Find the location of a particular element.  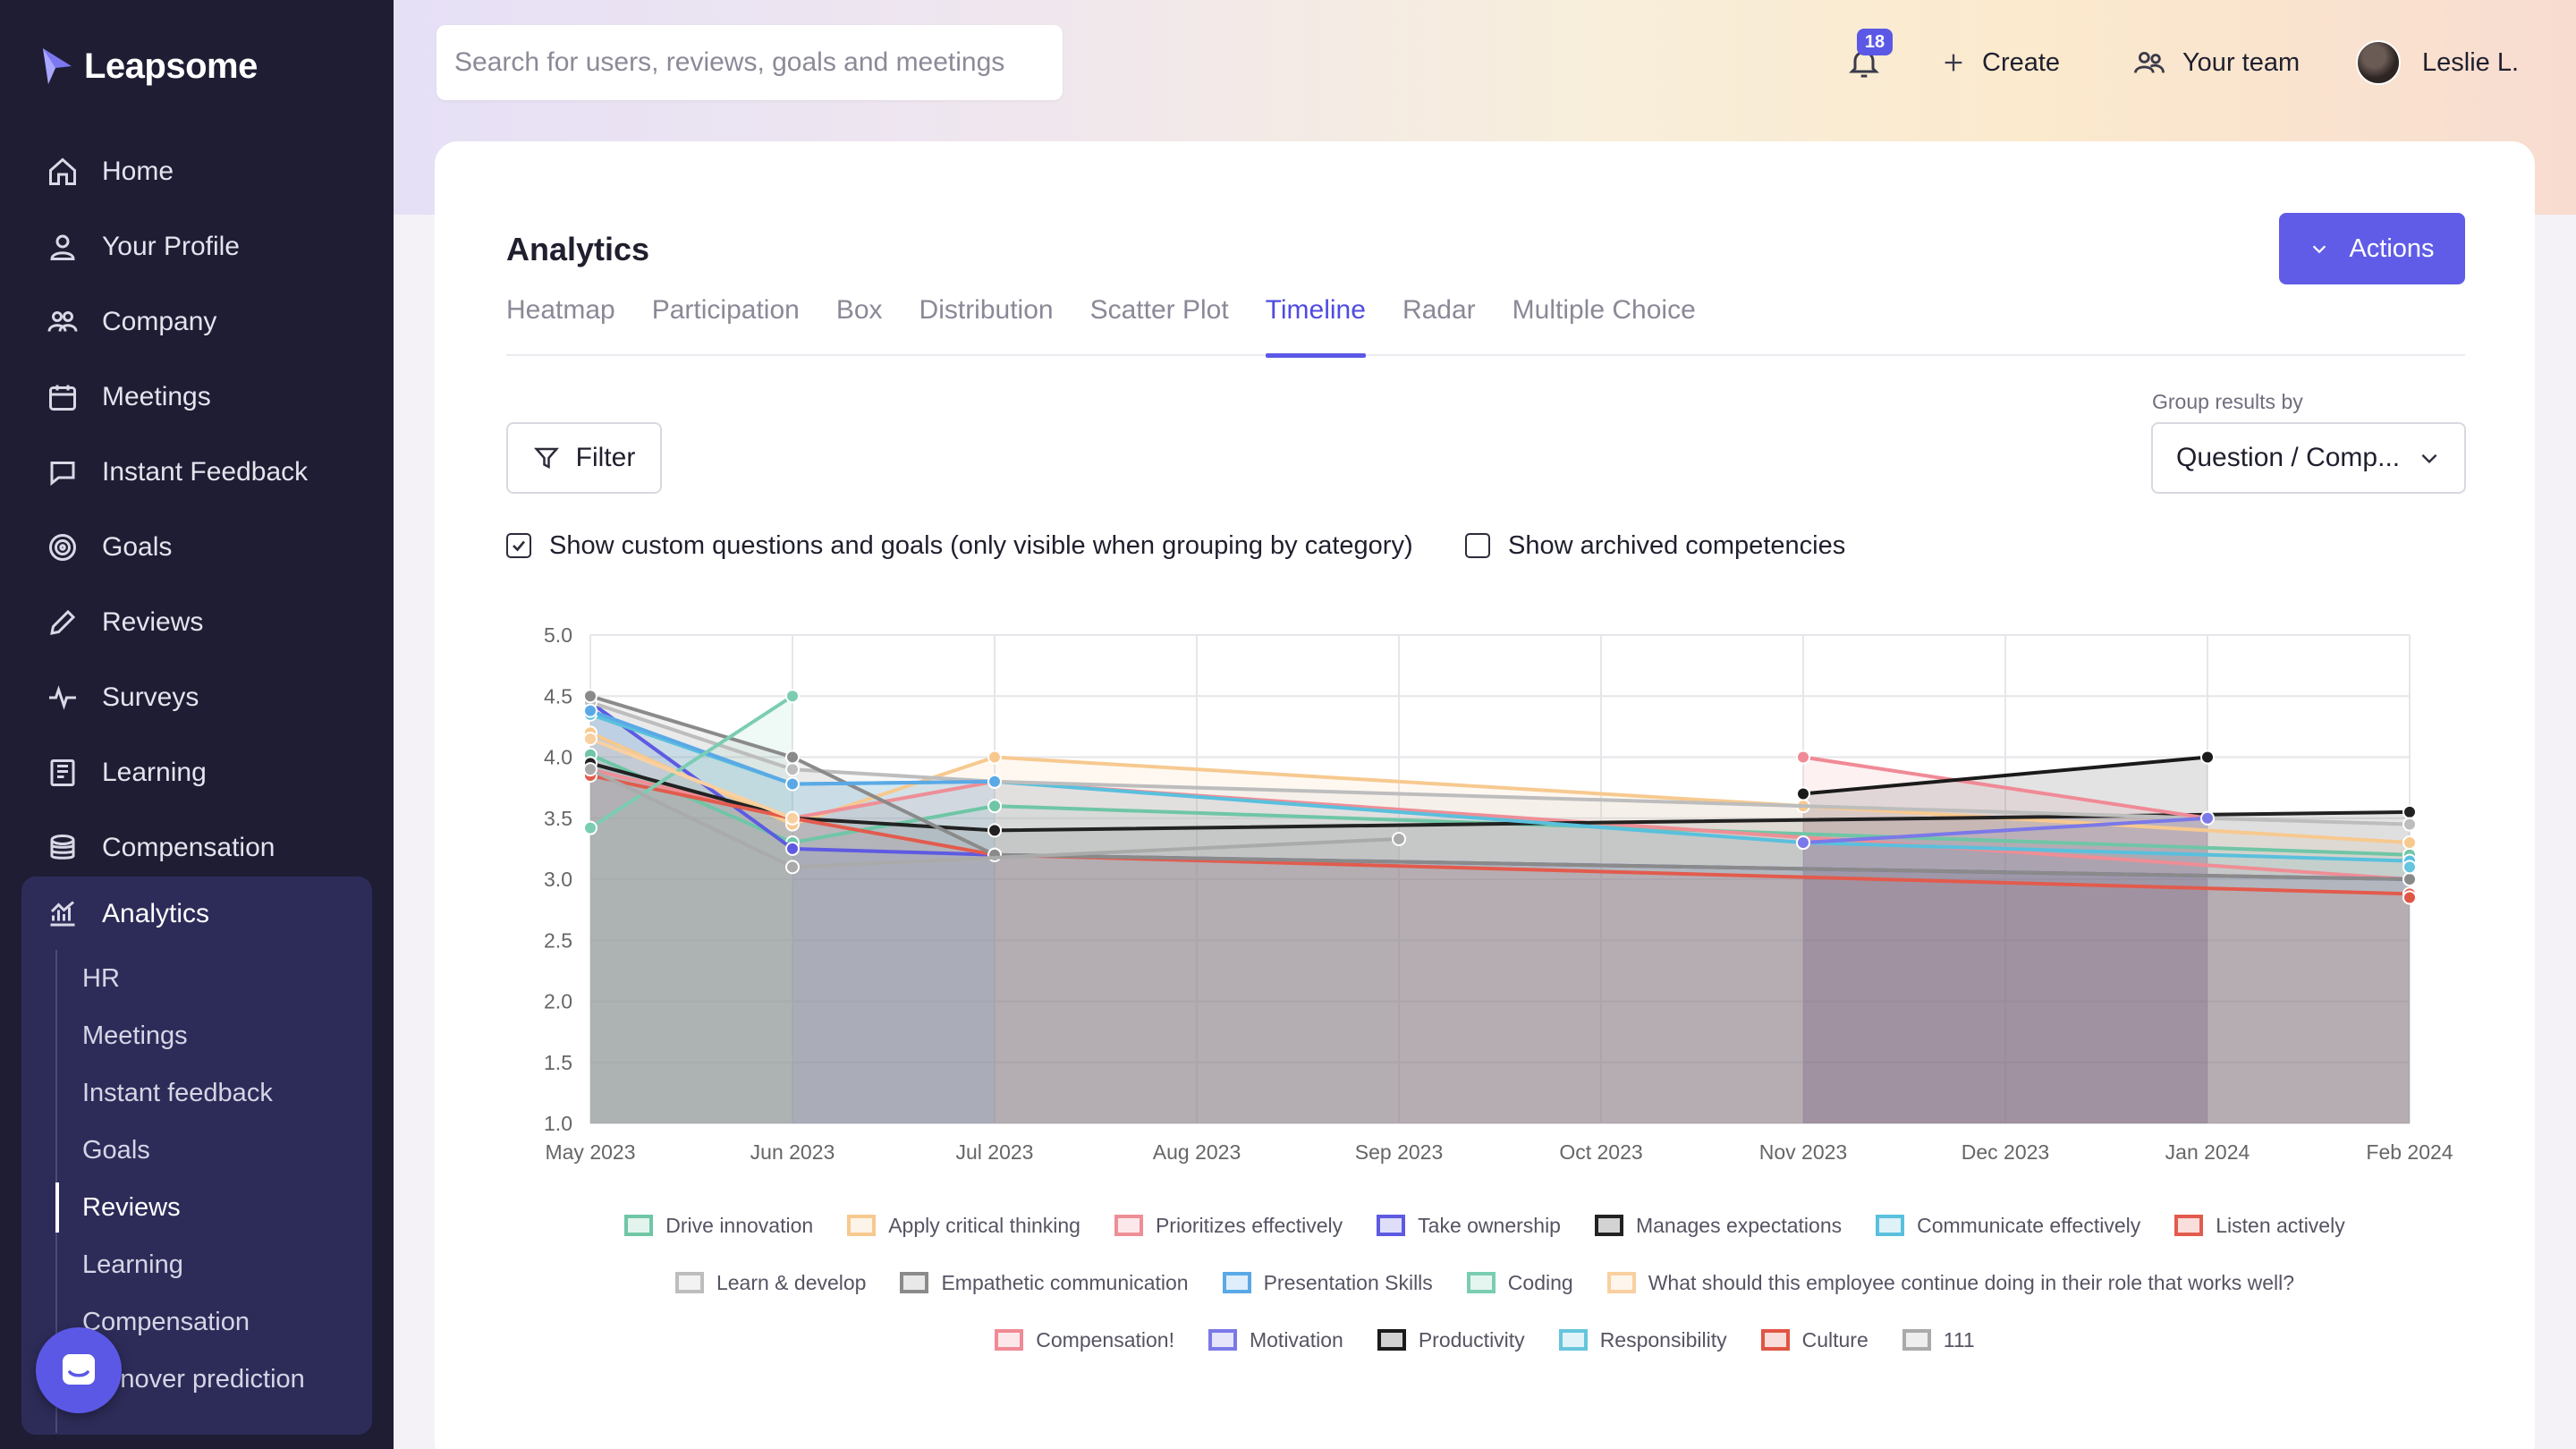

your-team-button: Your team is located at coordinates (2216, 62).